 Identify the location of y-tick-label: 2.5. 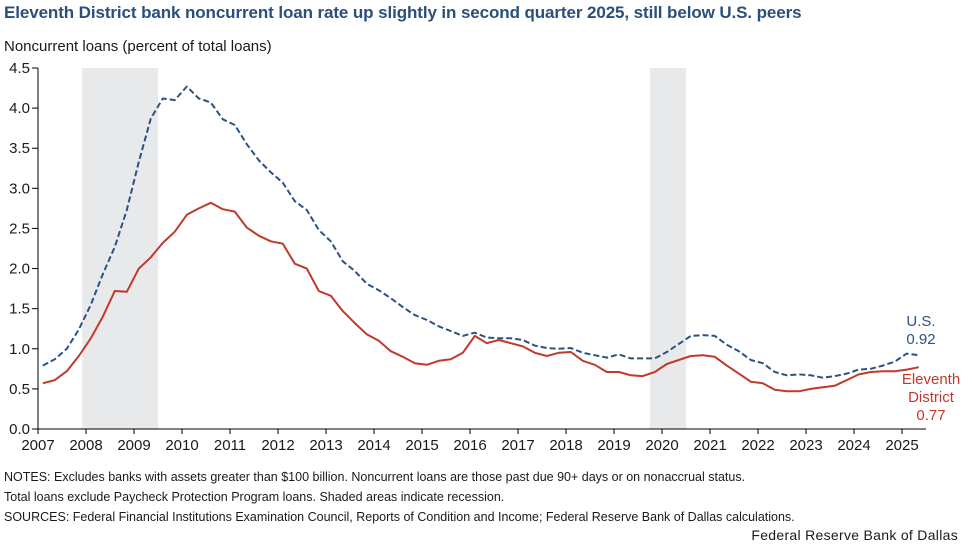
(19, 228).